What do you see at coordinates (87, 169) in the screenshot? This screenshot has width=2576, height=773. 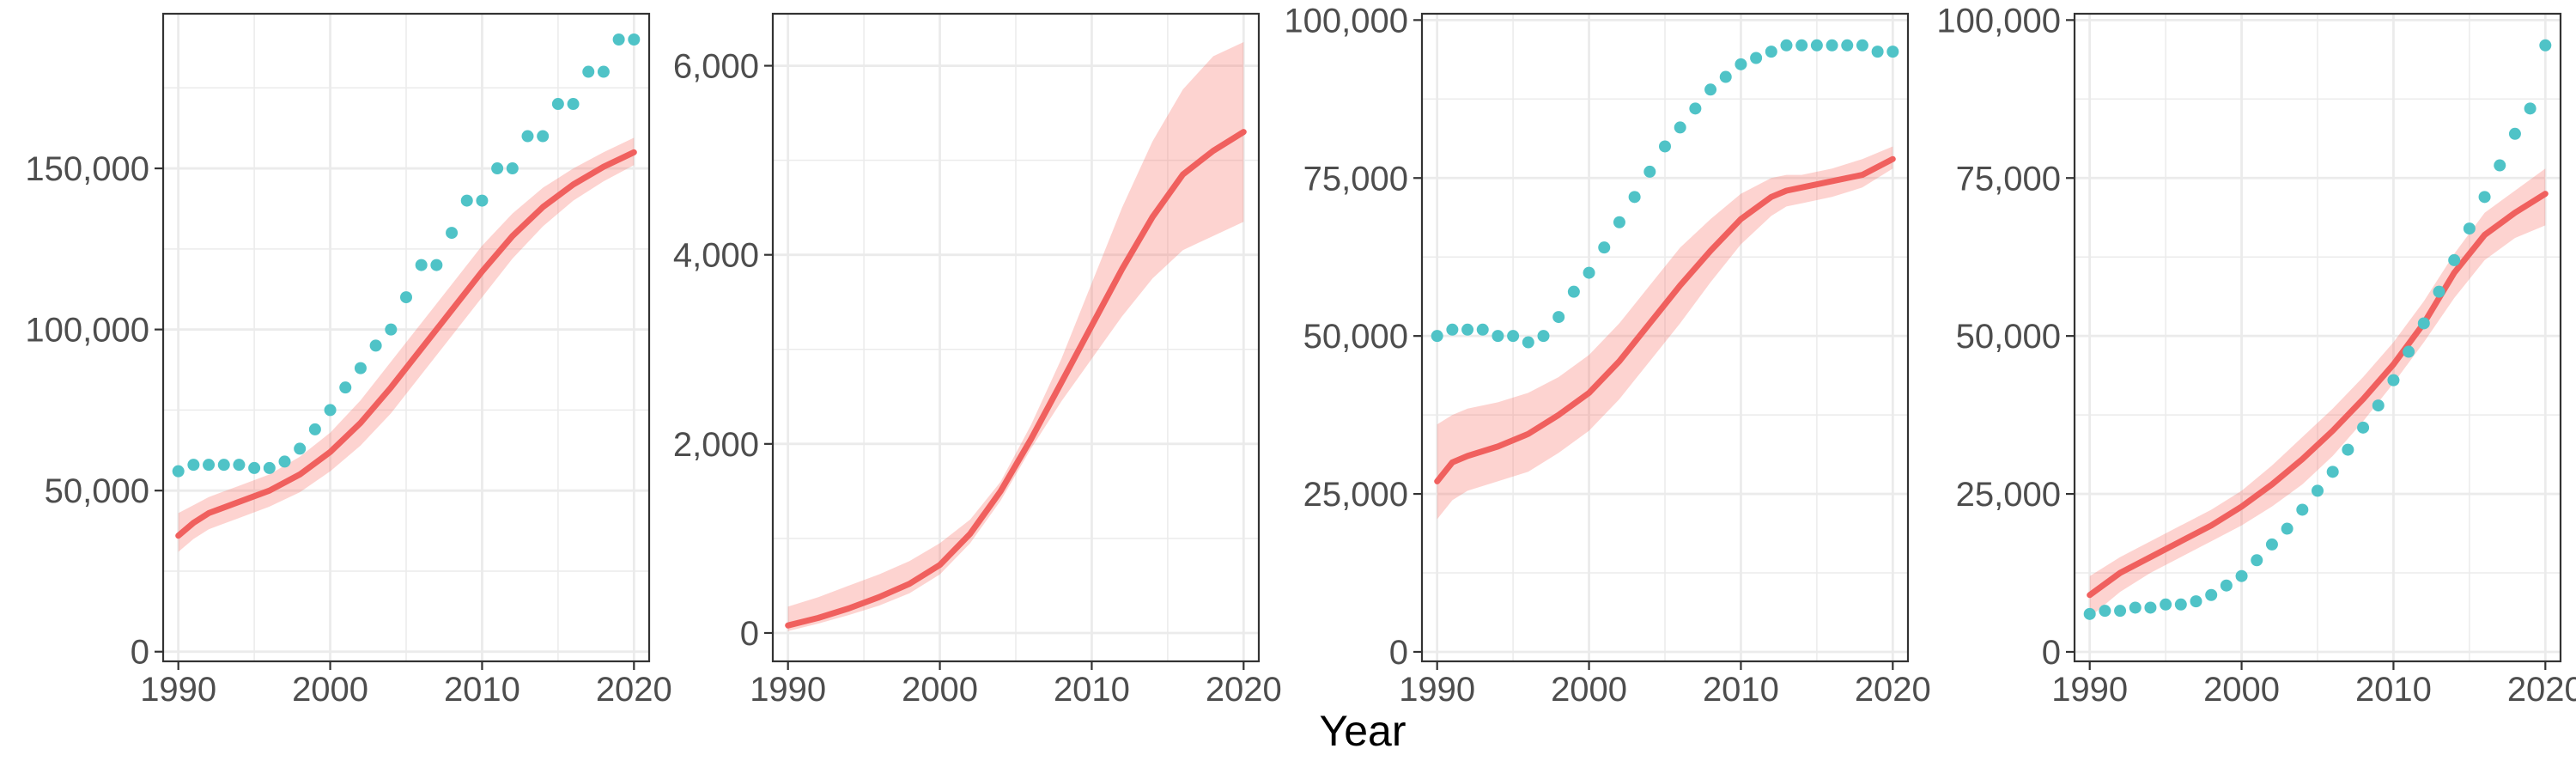 I see `y-tick-label: 150,000` at bounding box center [87, 169].